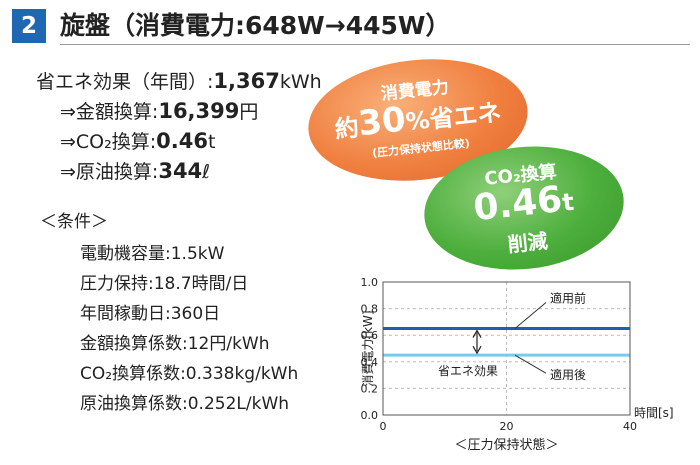 This screenshot has height=465, width=700. I want to click on y-tick-label: 0.0, so click(370, 415).